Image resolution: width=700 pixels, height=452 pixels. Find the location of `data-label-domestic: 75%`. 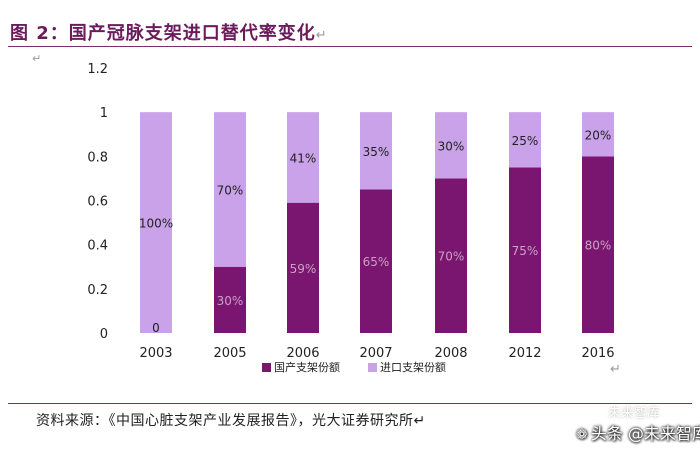

data-label-domestic: 75% is located at coordinates (525, 251).